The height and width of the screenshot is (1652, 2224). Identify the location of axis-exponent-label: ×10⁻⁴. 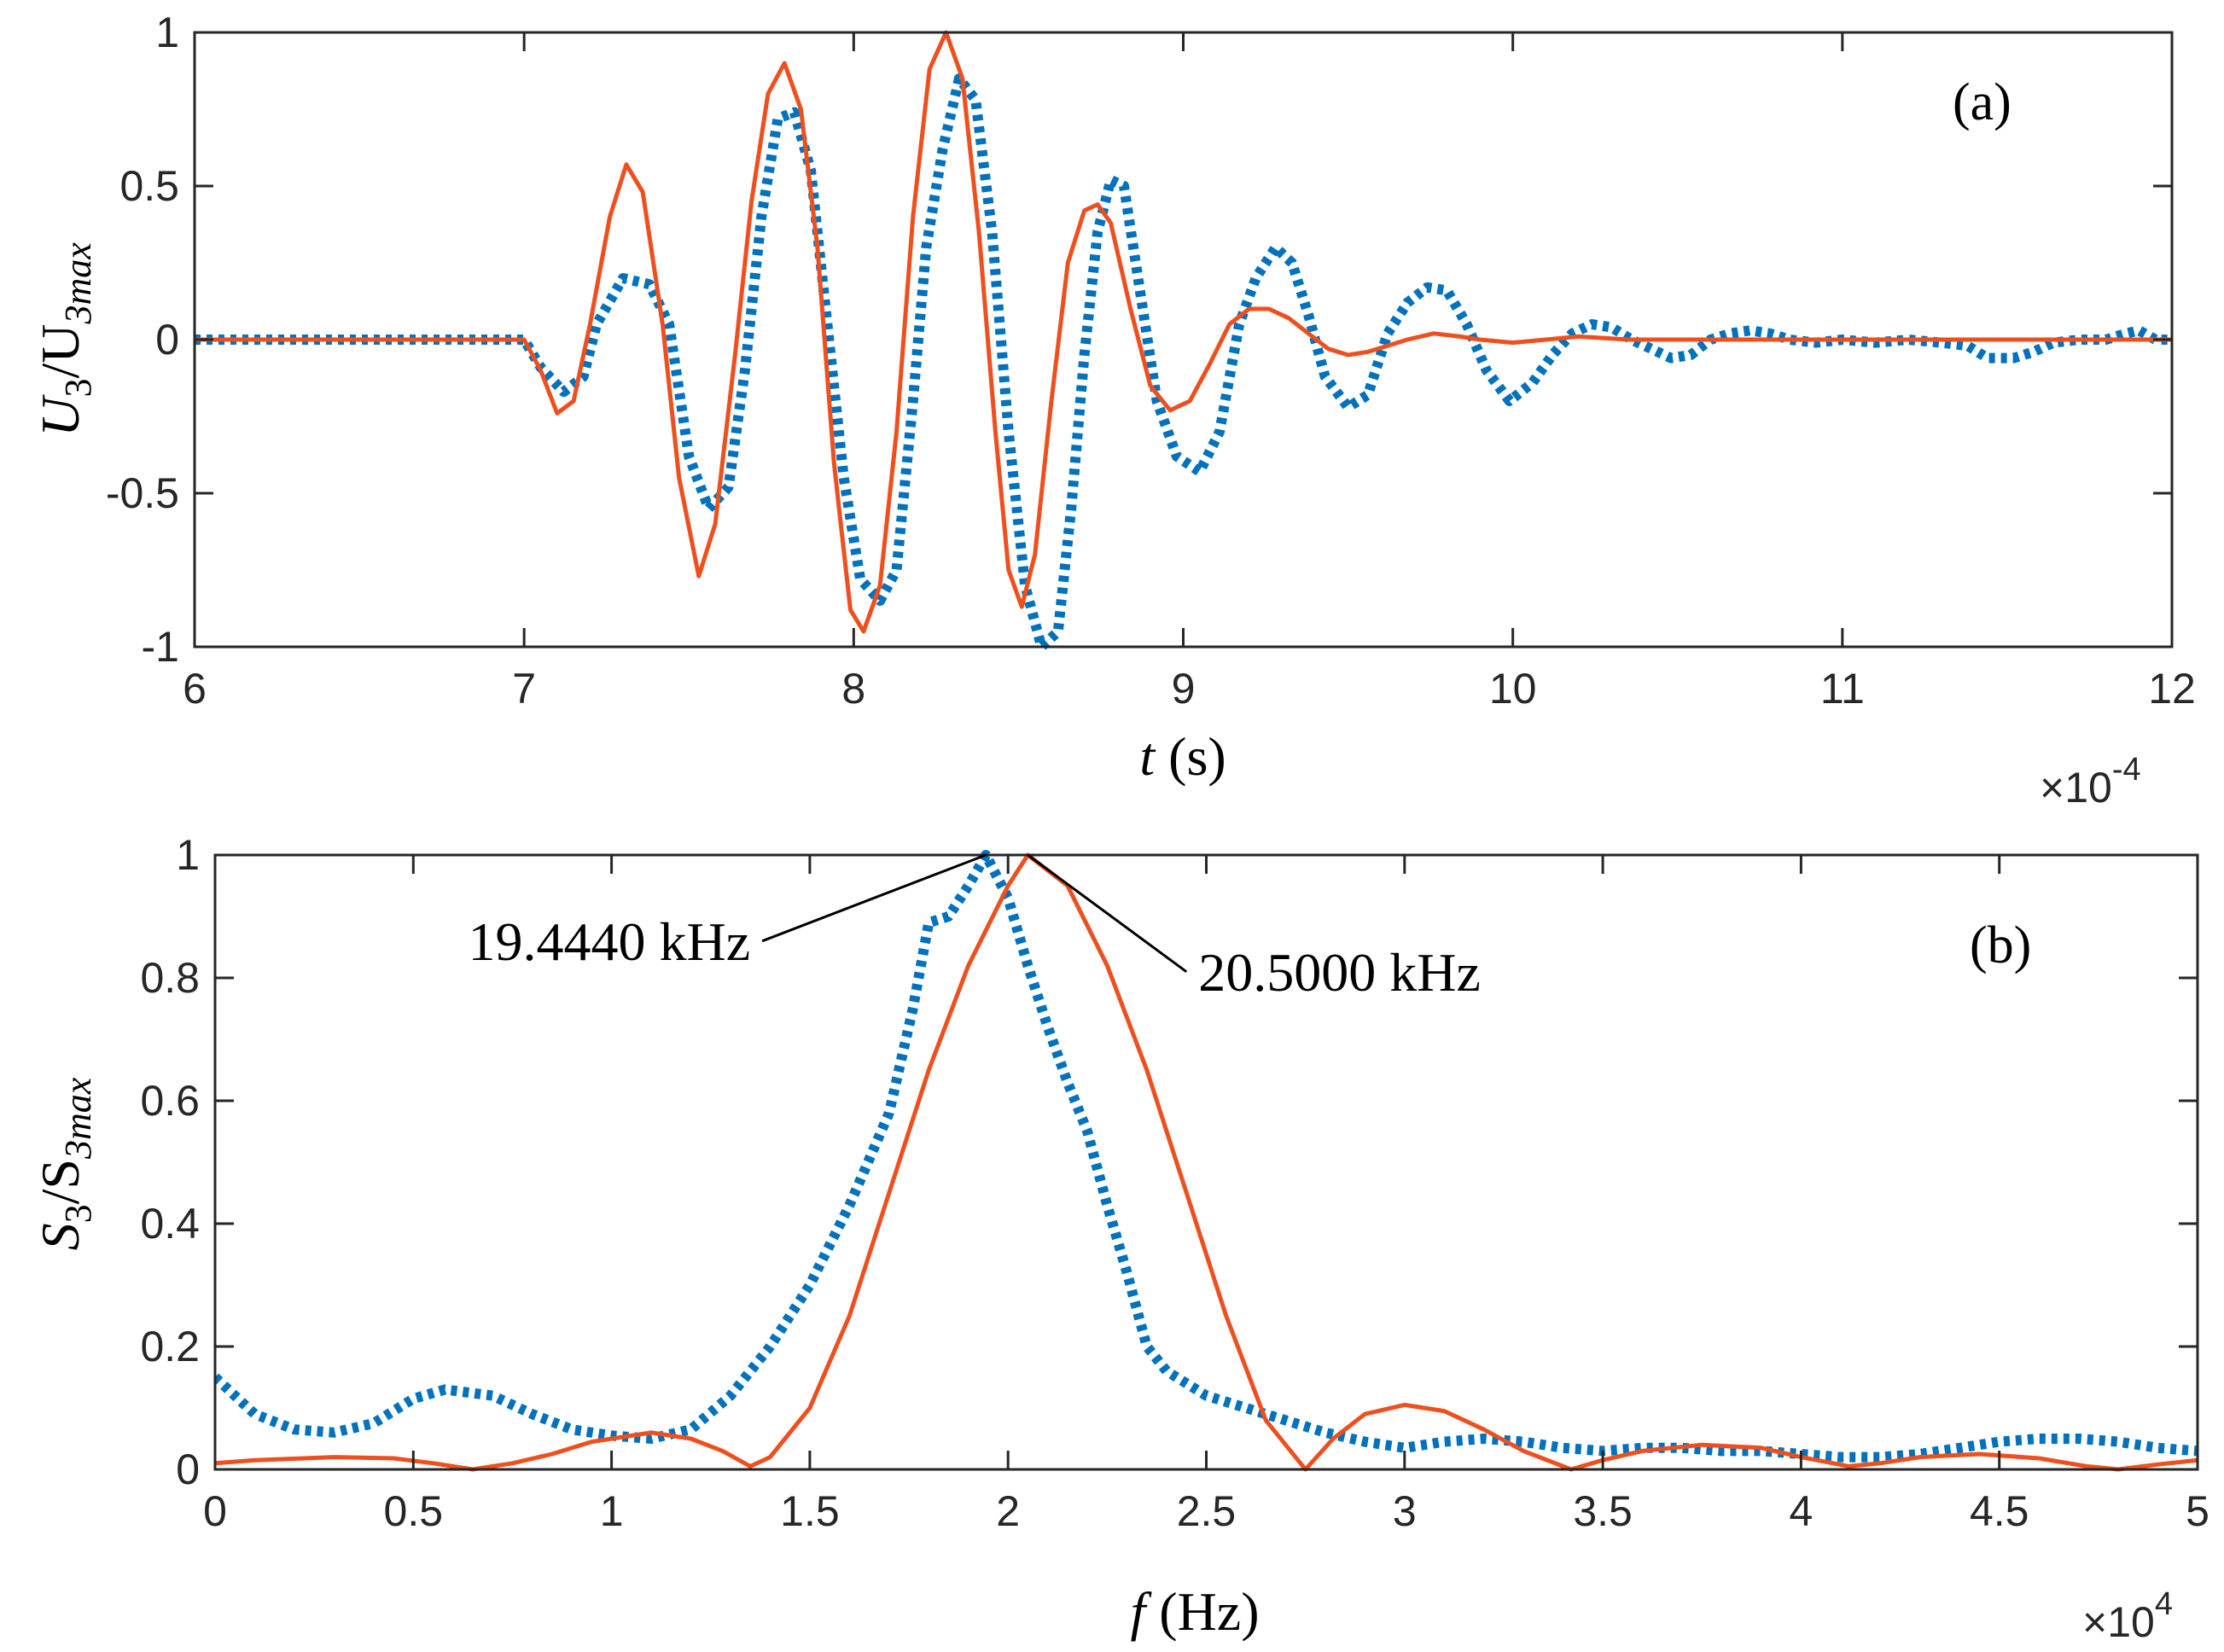
(2090, 781).